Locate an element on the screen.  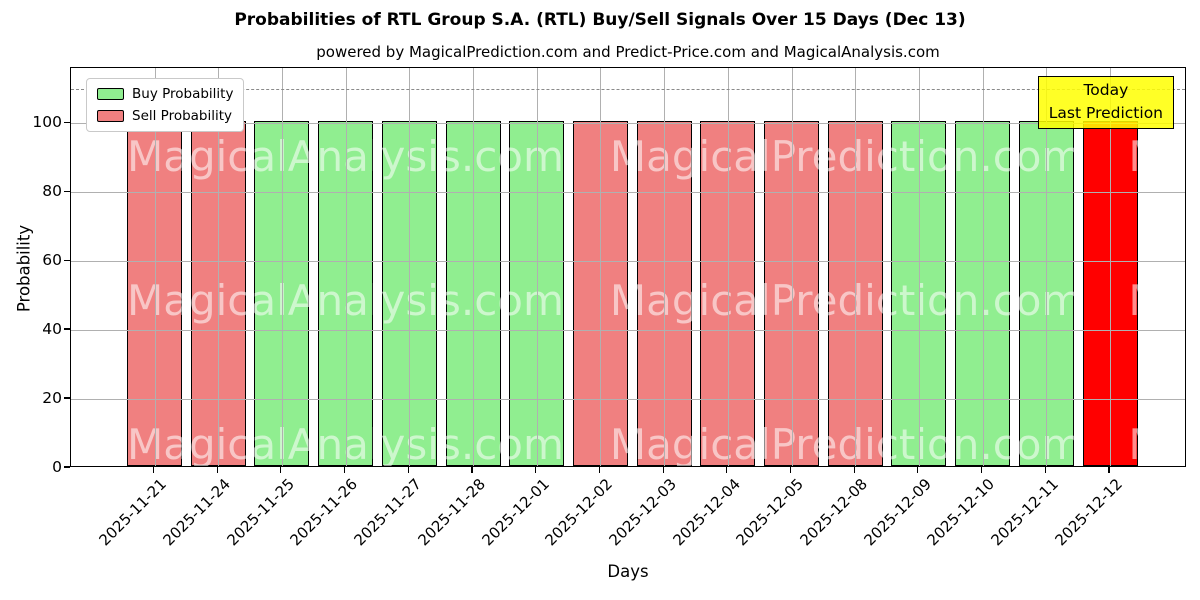
x-tick-label: 2025-11-28 is located at coordinates (451, 512).